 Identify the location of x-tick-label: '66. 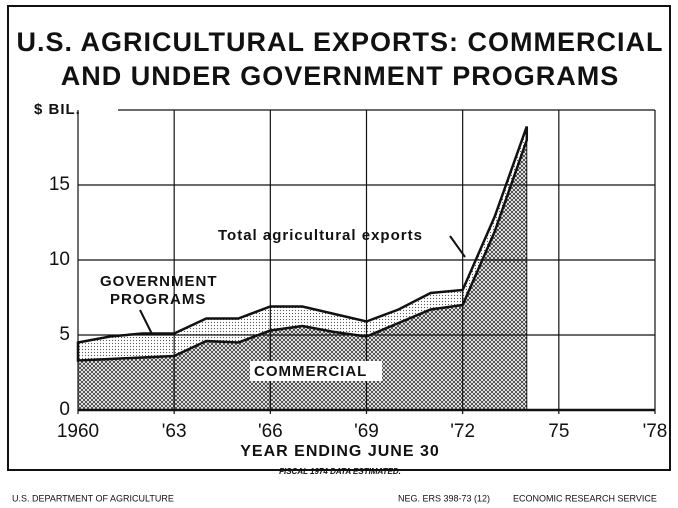
(270, 431).